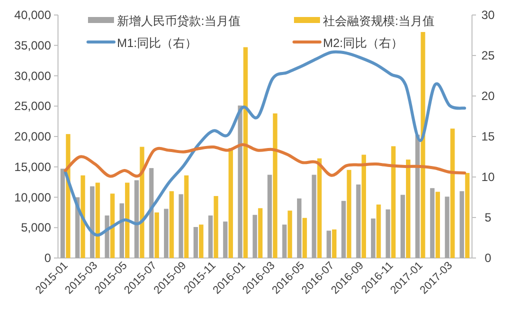 This screenshot has width=506, height=321. Describe the element at coordinates (33, 137) in the screenshot. I see `y-tick-label: 20,000` at that location.